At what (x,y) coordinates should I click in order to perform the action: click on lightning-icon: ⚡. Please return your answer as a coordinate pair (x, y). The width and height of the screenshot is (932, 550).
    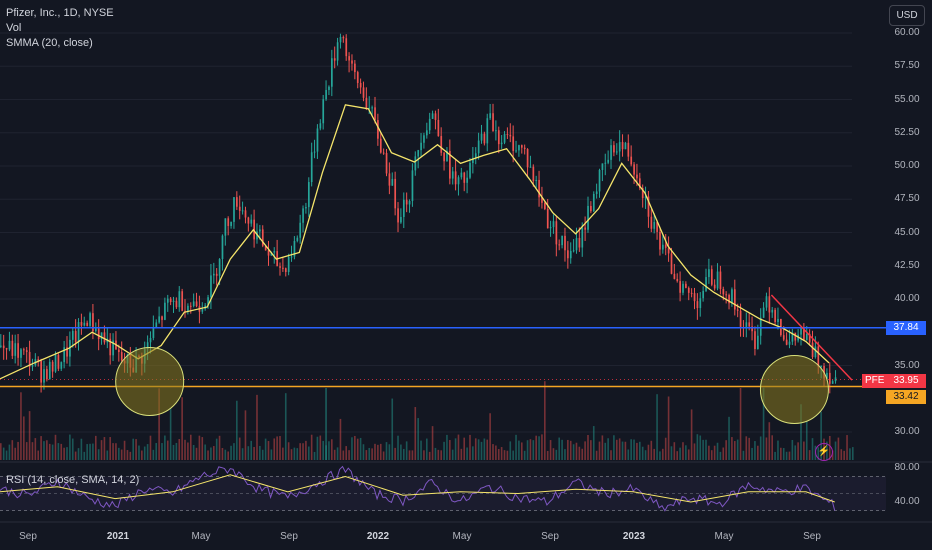
    Looking at the image, I should click on (824, 452).